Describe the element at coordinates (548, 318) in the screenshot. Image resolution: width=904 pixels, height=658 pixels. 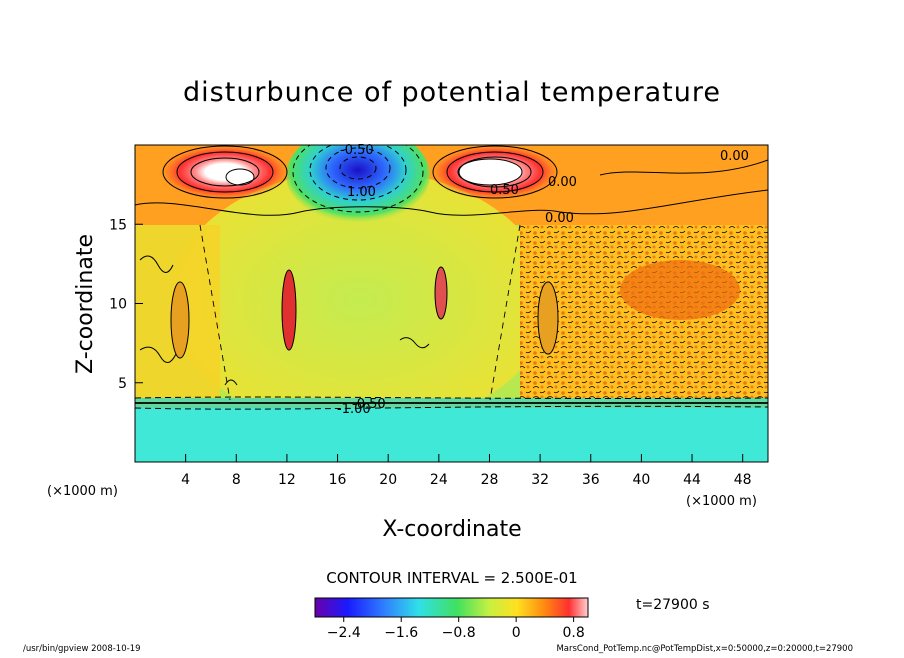
I see `warm-streak-far-right` at that location.